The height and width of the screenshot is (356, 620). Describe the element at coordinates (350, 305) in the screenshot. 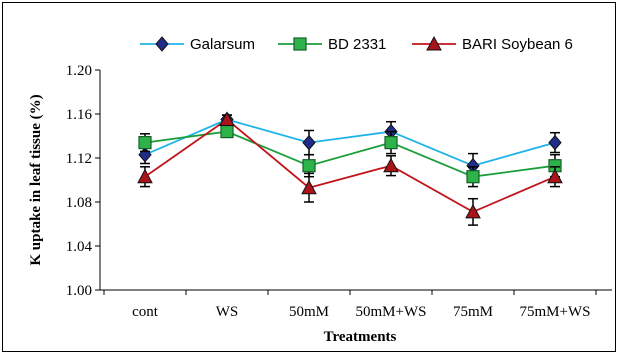

I see `x-ticks: cont WS 50mM 50mM+WS 75mM 75mM+WS` at that location.